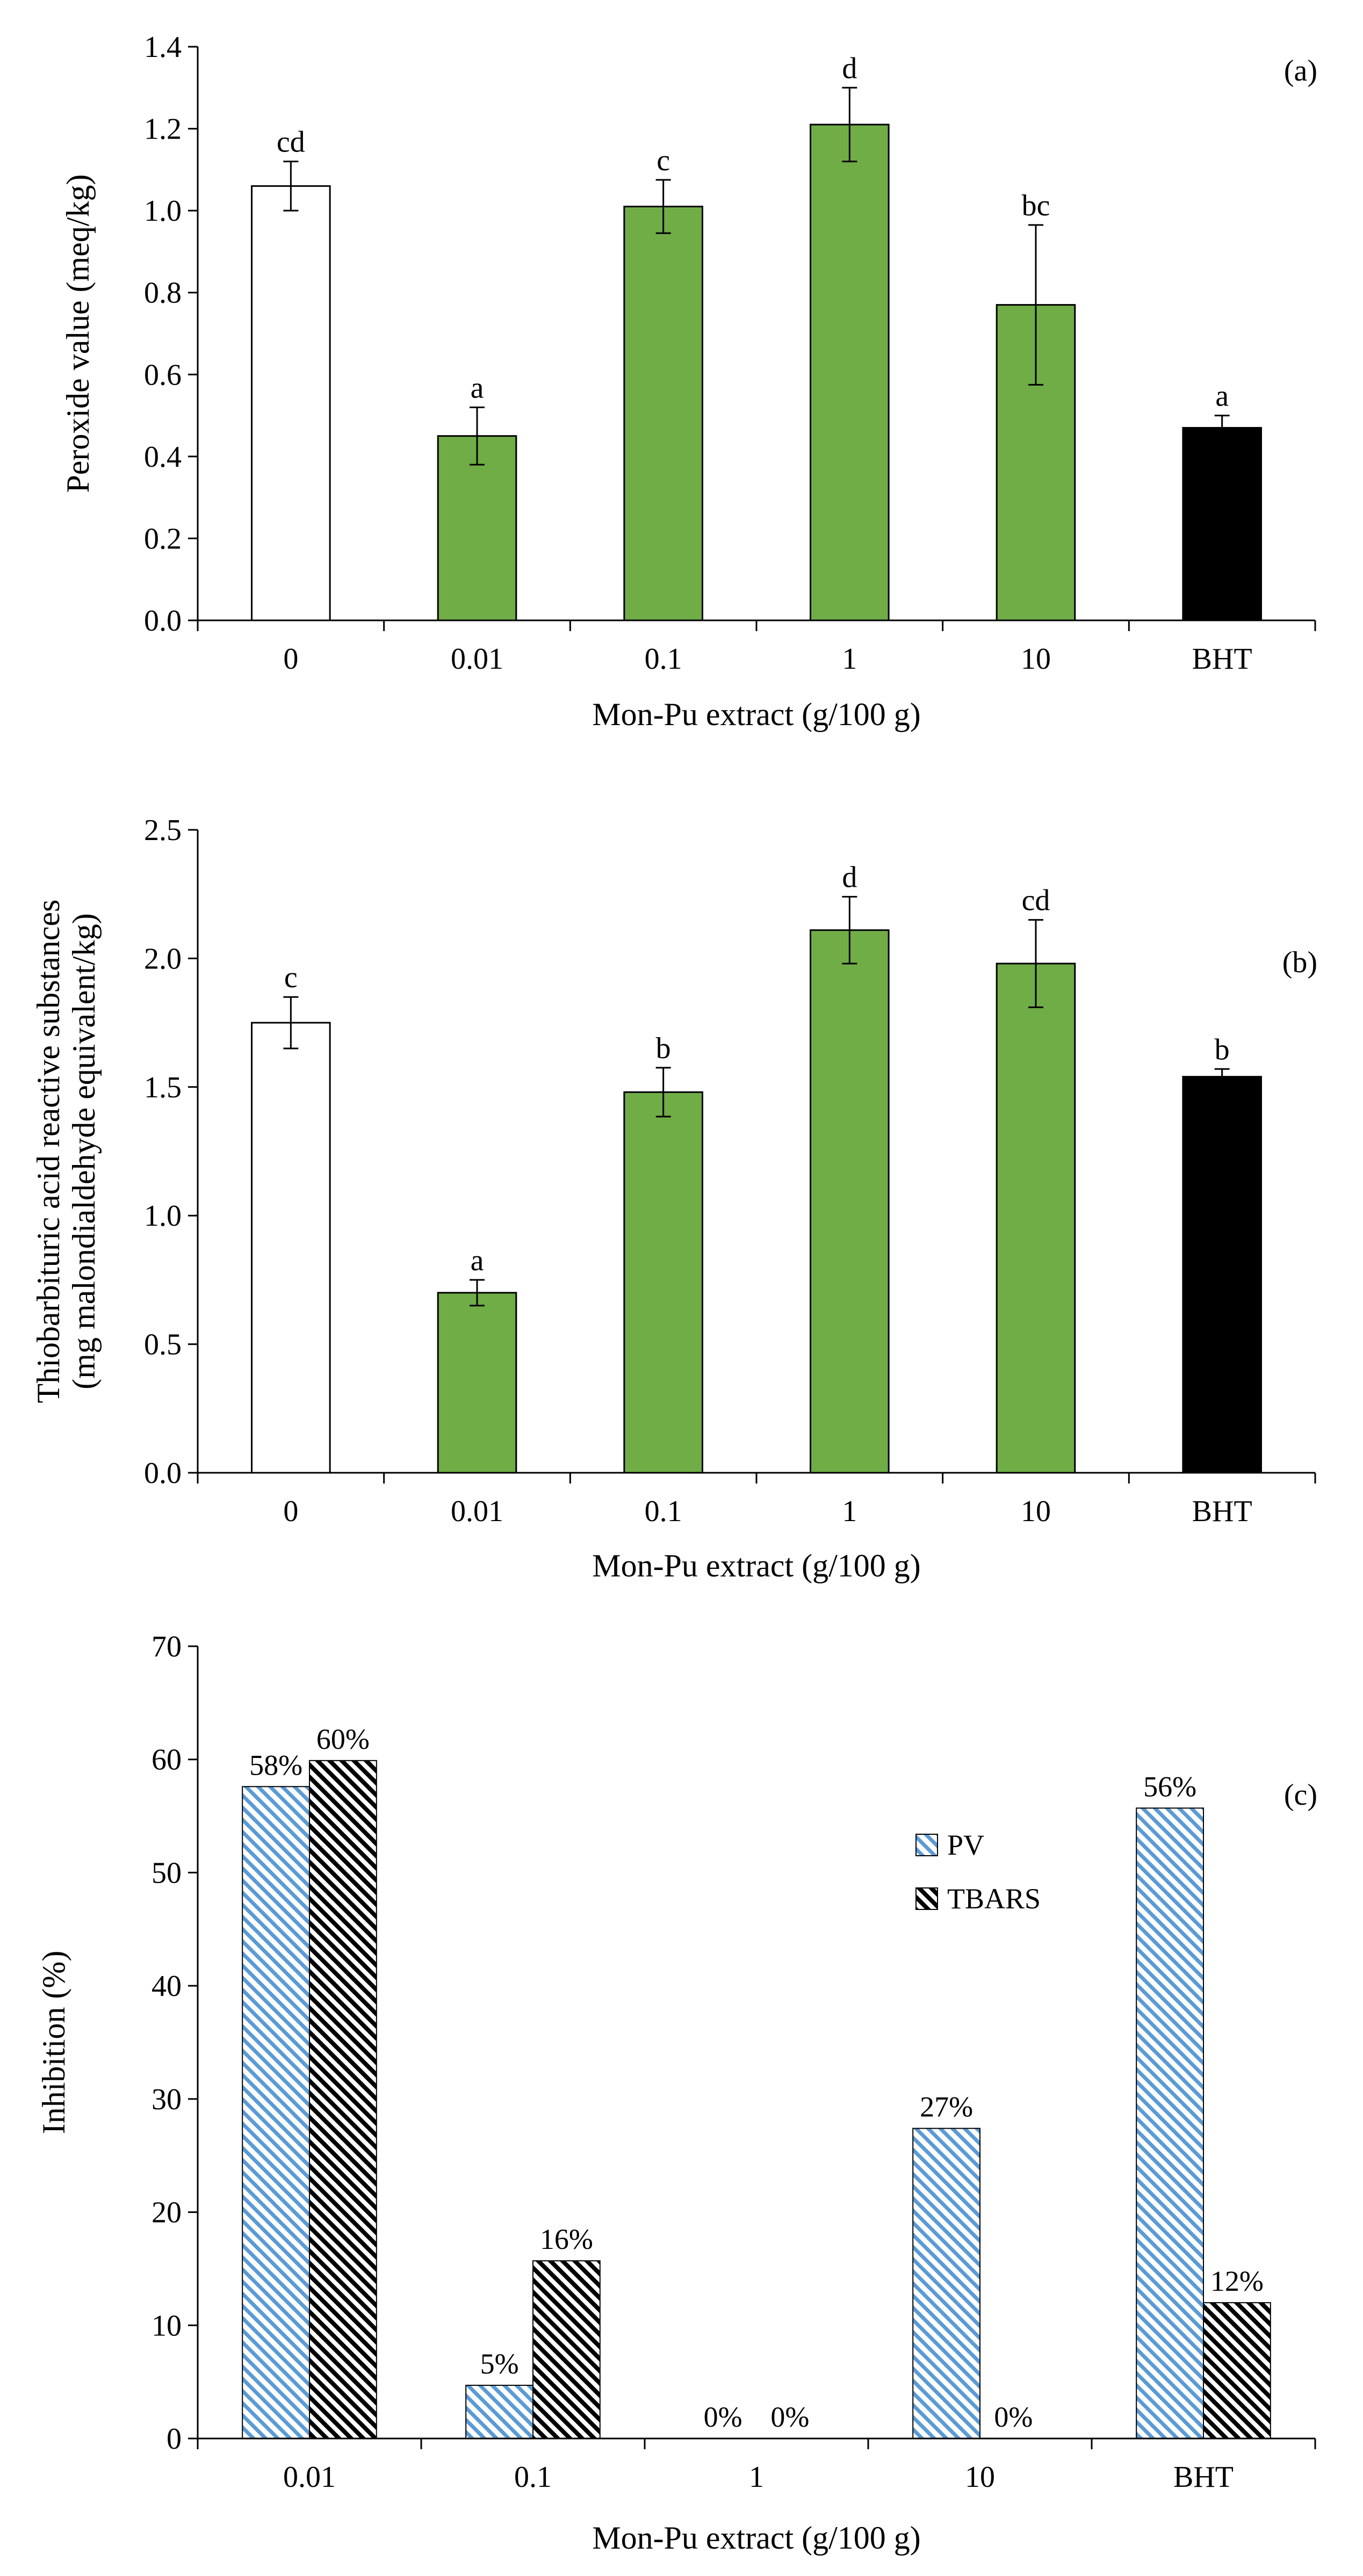 The width and height of the screenshot is (1363, 2576). Describe the element at coordinates (1300, 1795) in the screenshot. I see `panel-label: (c)` at that location.